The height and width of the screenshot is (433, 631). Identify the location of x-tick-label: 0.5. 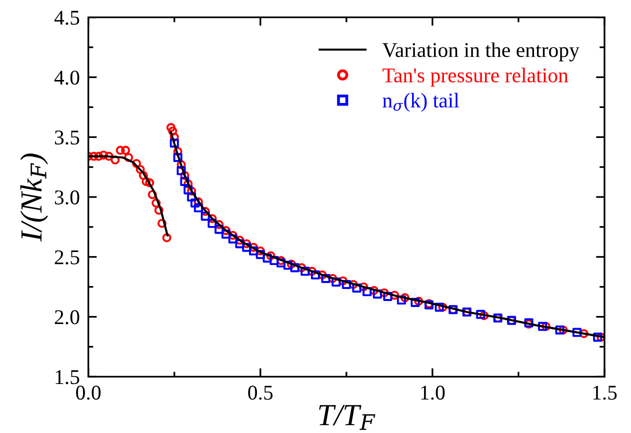
(260, 393).